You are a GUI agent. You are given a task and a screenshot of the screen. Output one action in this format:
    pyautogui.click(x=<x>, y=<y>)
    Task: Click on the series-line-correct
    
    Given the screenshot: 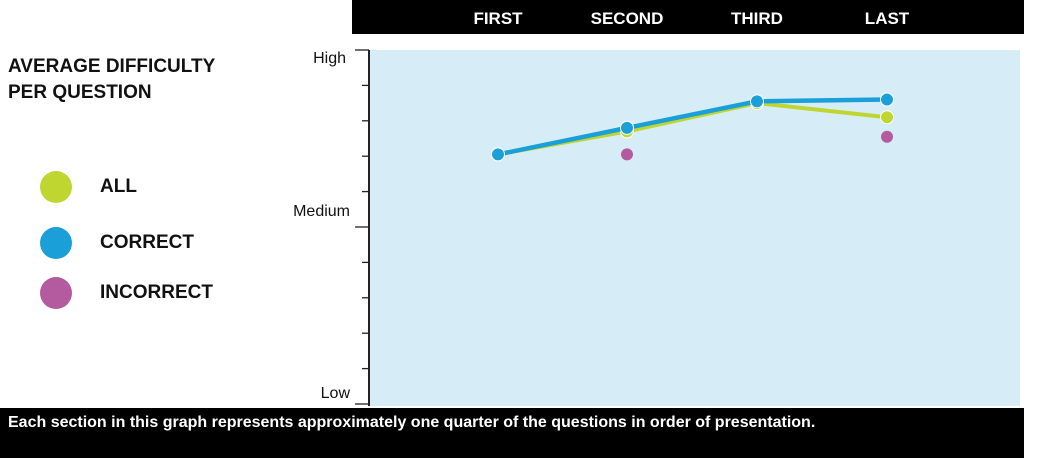 What is the action you would take?
    pyautogui.click(x=692, y=127)
    